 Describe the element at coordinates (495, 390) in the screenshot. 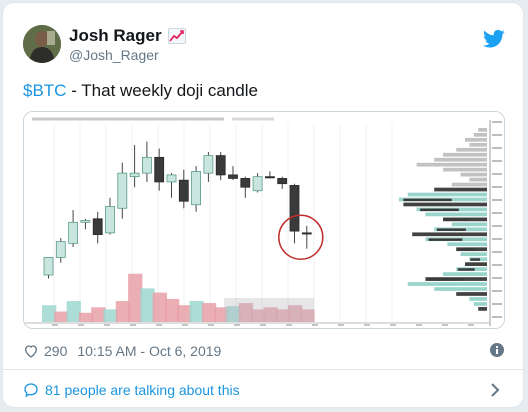

I see `chevron-right-icon` at that location.